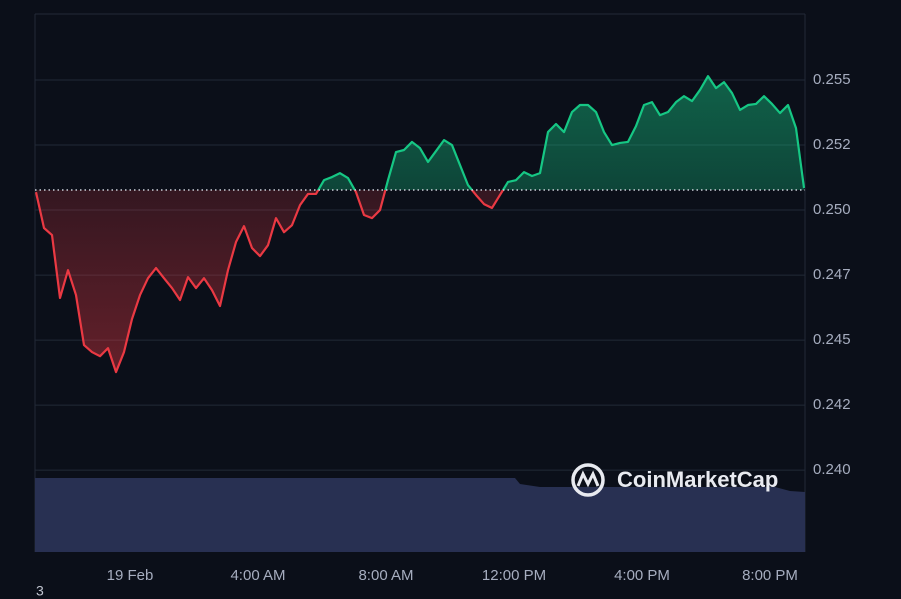  I want to click on price-line-up, so click(560, 133).